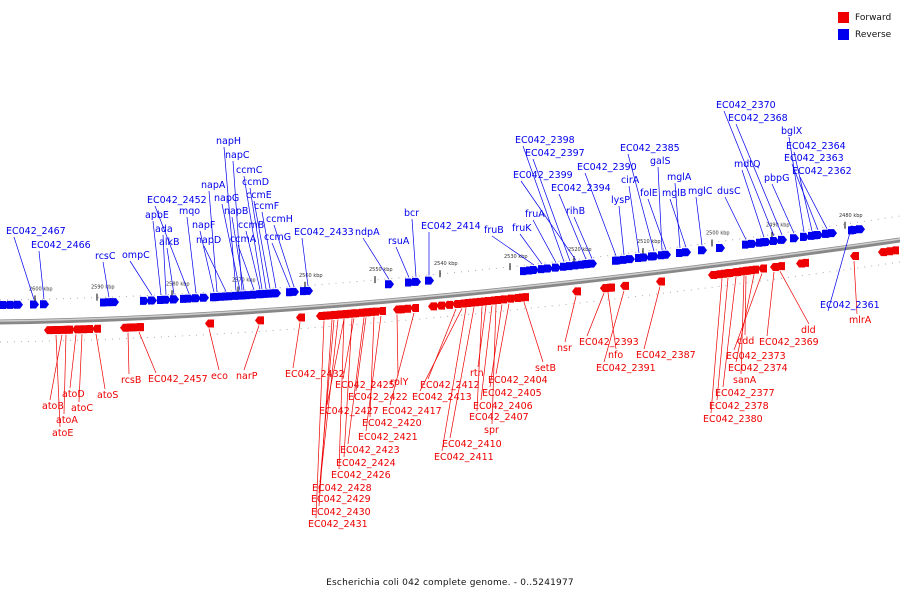  Describe the element at coordinates (169, 242) in the screenshot. I see `gene-label-alkb: alkB` at that location.